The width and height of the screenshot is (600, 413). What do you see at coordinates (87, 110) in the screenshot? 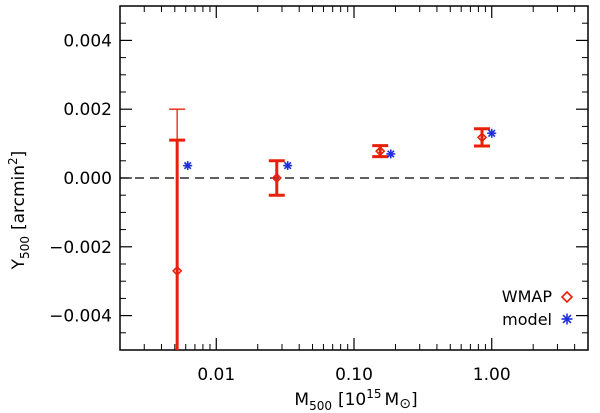
I see `y-tick-label: 0.002` at bounding box center [87, 110].